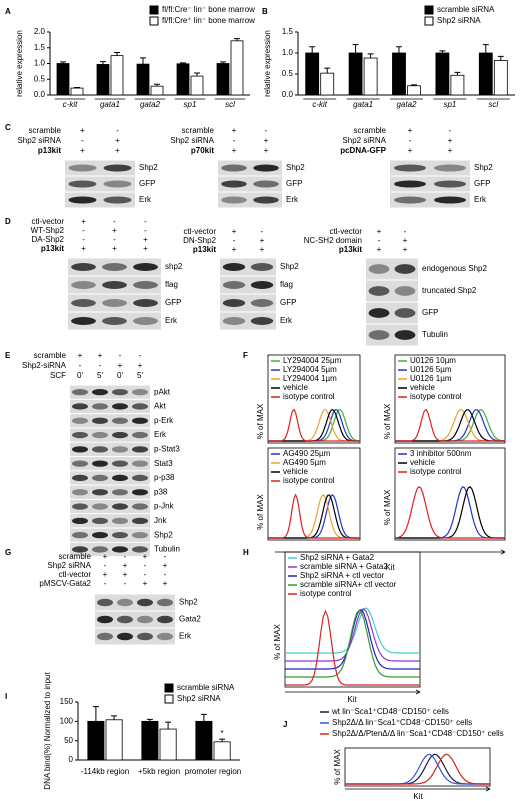 The width and height of the screenshot is (520, 801). I want to click on band-label: Akt, so click(160, 406).